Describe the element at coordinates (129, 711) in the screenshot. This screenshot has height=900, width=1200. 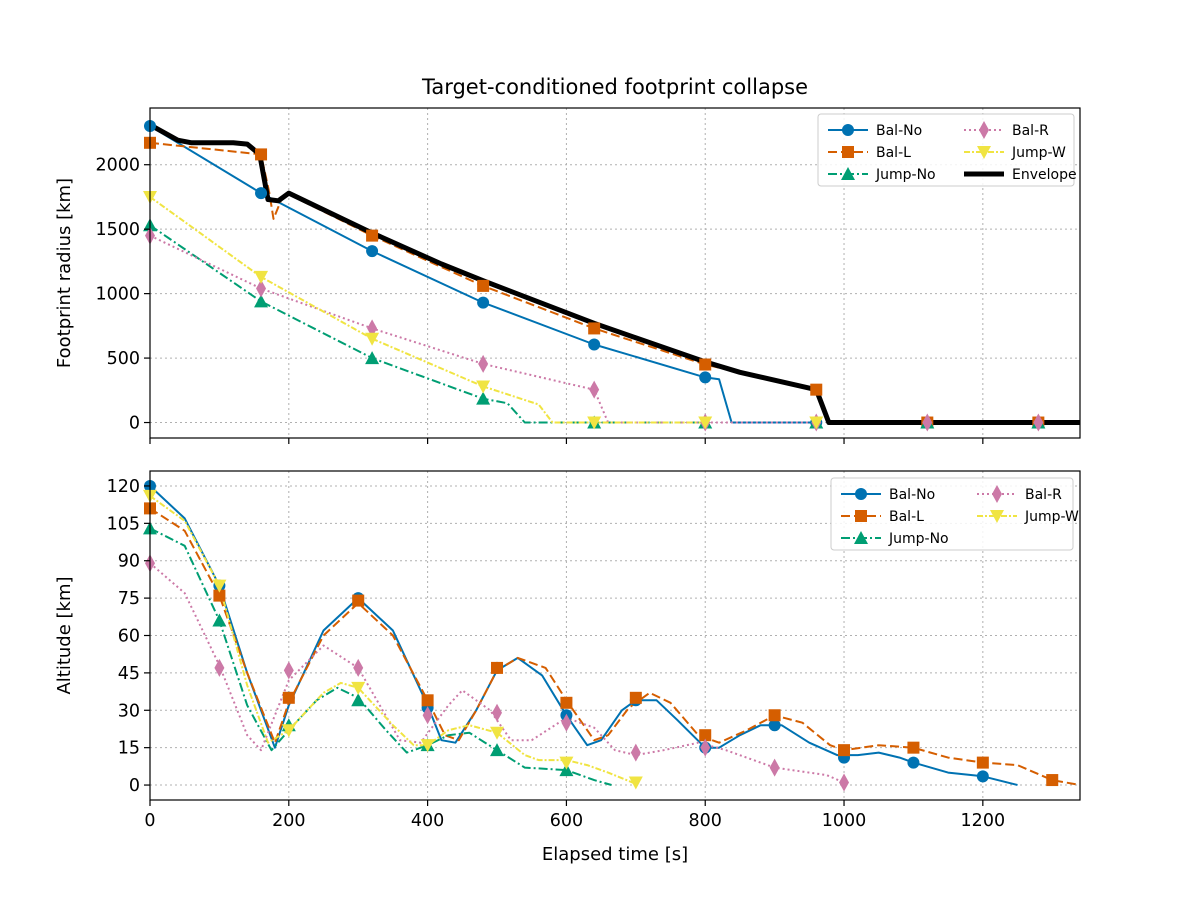
I see `y-tick-label: 30` at that location.